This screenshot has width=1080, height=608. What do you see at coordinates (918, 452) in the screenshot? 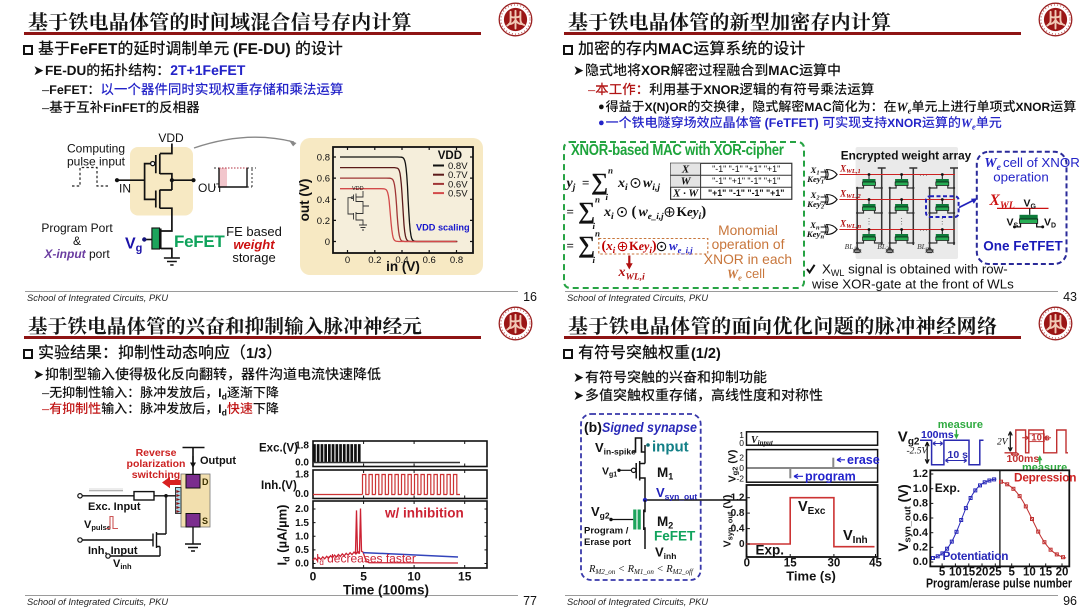
I see `svg-text: -2.5V` at bounding box center [918, 452].